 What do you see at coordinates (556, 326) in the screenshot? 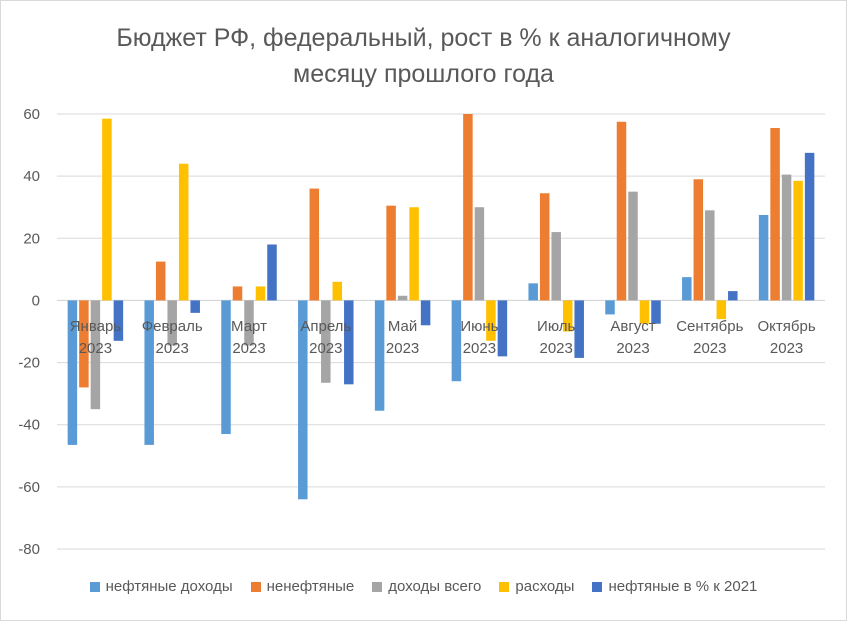
I see `x-category-label: Июль` at bounding box center [556, 326].